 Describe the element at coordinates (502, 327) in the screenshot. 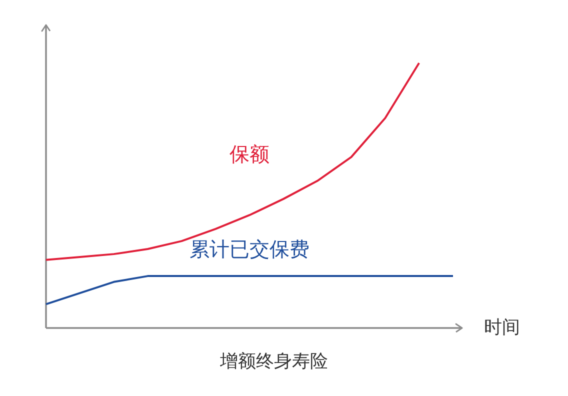

I see `x-axis-title: 时间` at that location.